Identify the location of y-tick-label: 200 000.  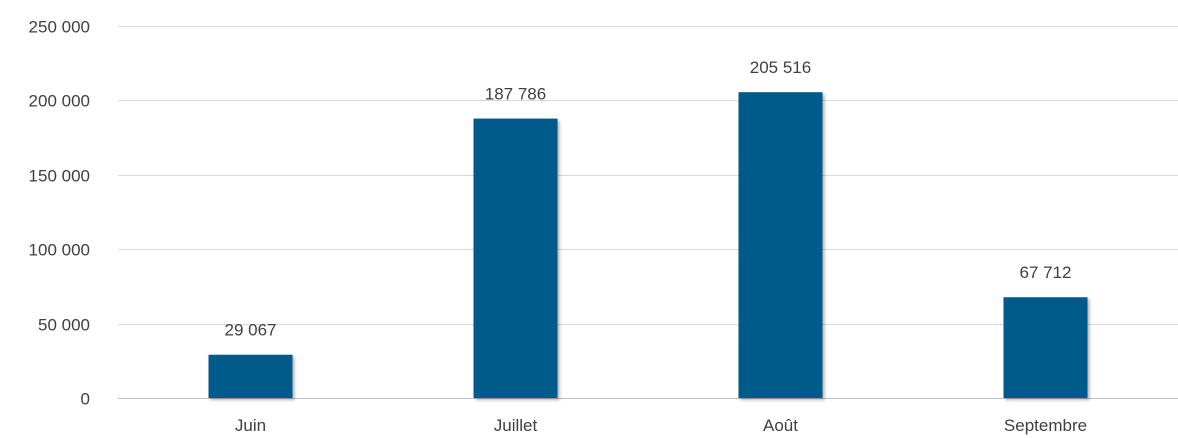
(59, 101).